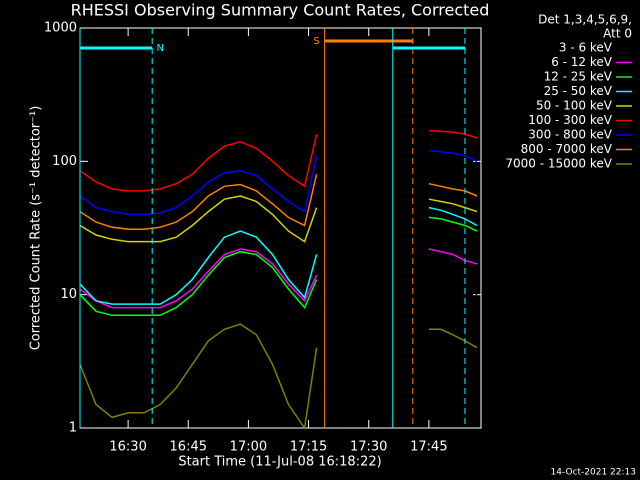 This screenshot has height=480, width=640. Describe the element at coordinates (567, 149) in the screenshot. I see `legend-label: 800 - 7000 keV` at that location.